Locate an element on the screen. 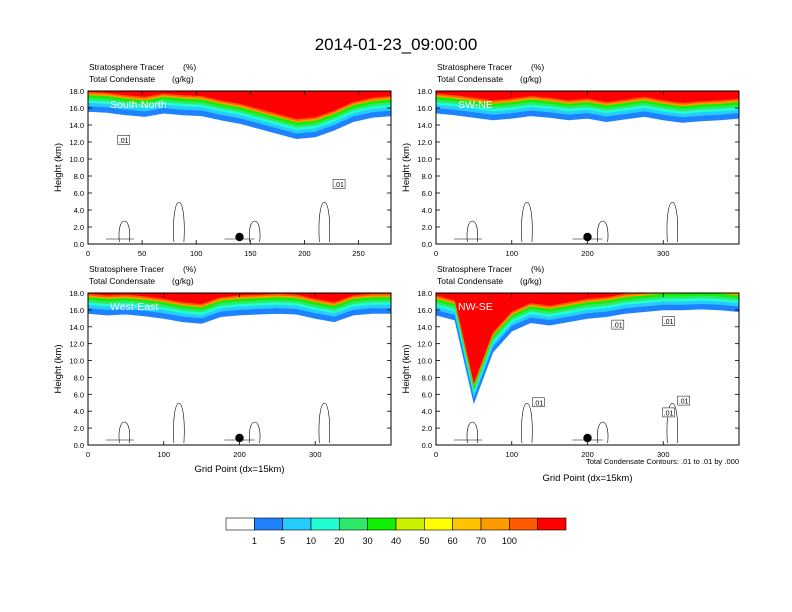  colorbar-label-2: 5 is located at coordinates (282, 541).